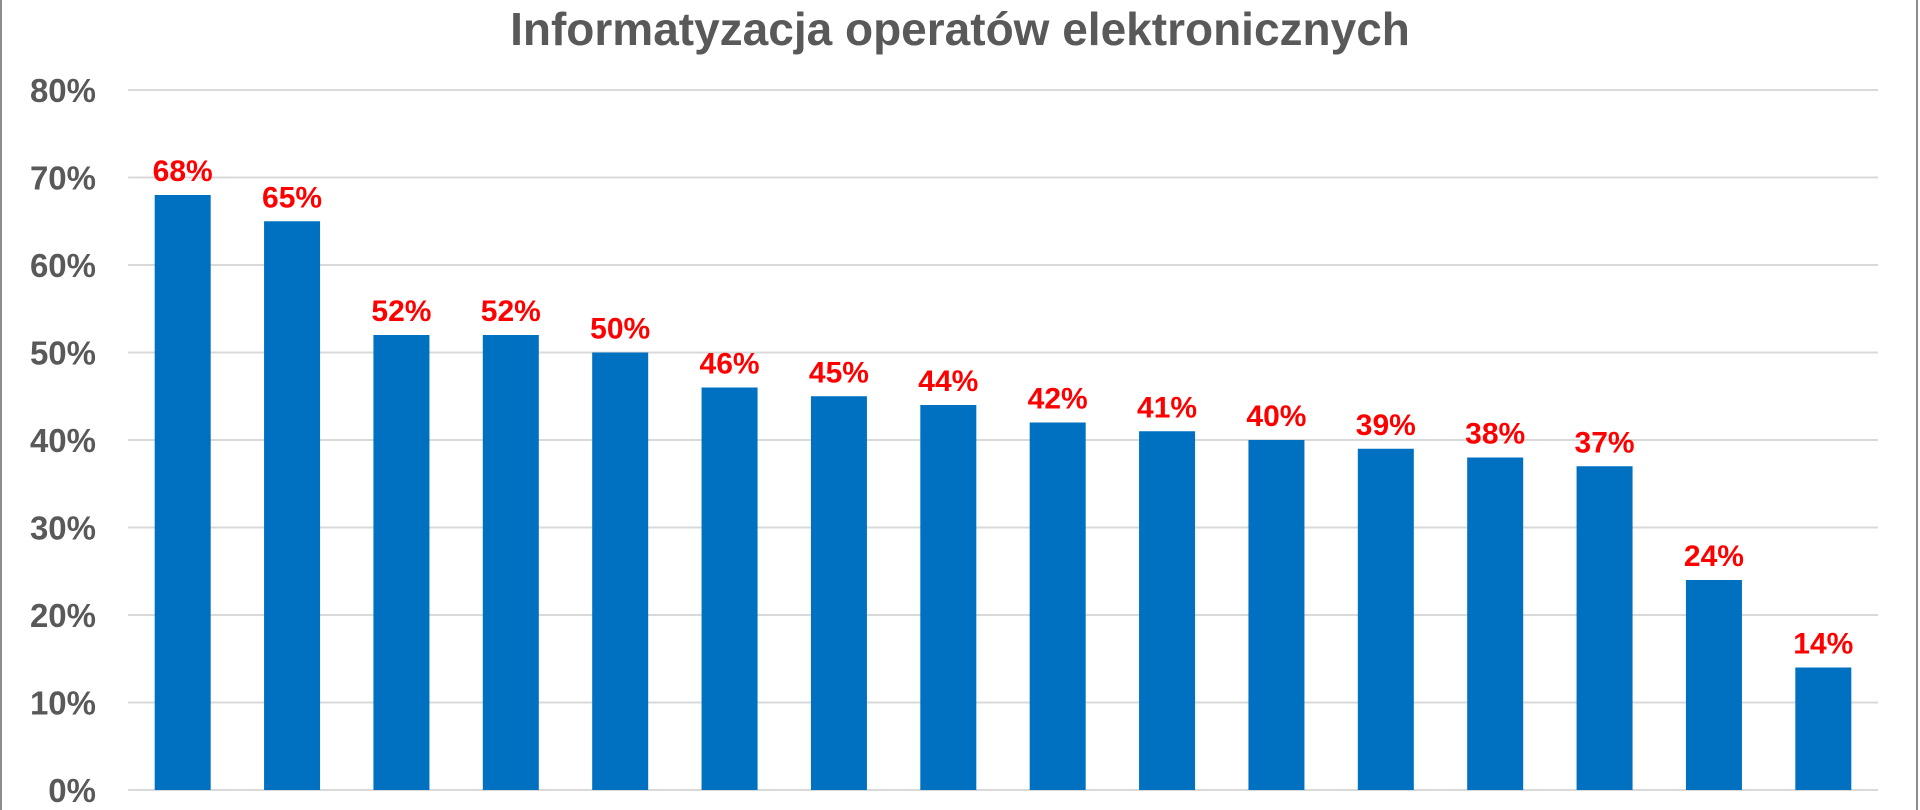  Describe the element at coordinates (1823, 644) in the screenshot. I see `data-label: 14%` at that location.